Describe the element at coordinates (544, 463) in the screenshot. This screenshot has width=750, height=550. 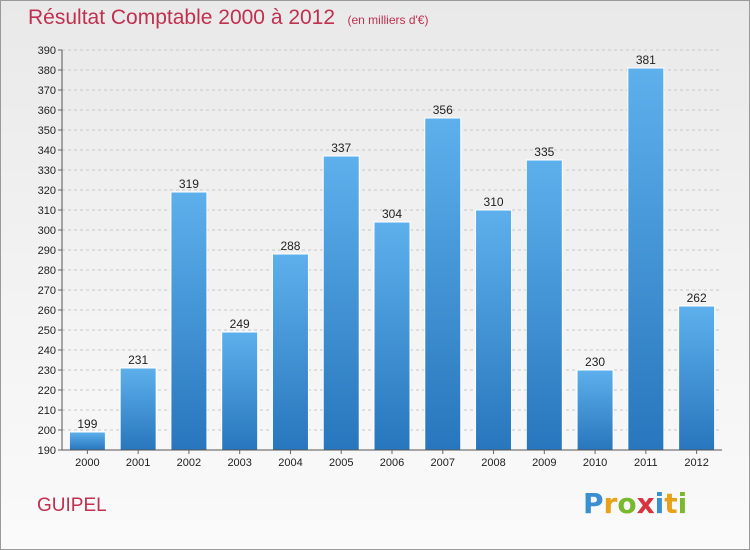
I see `x-tick-label-2009: 2009` at that location.